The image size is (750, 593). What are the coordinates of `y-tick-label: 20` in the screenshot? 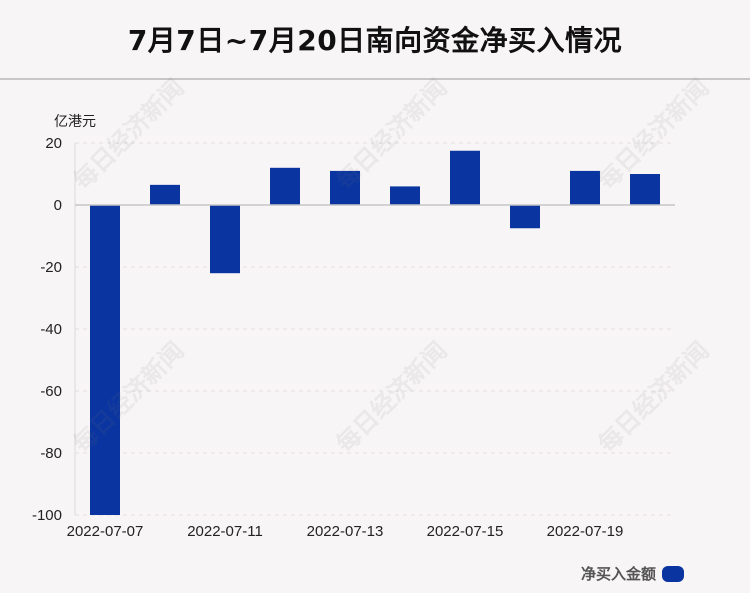 It's located at (53, 143).